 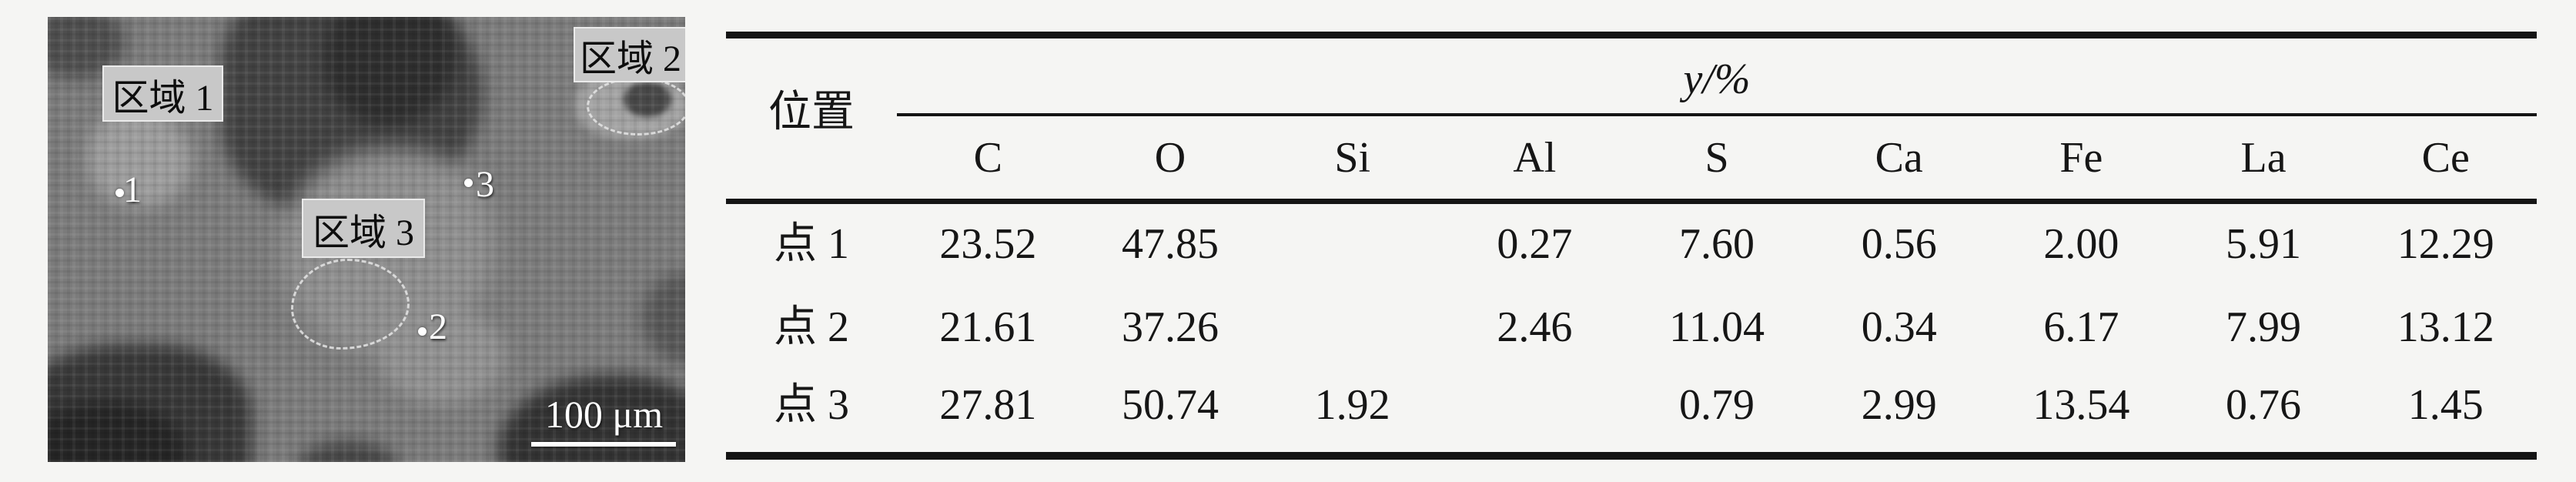 What do you see at coordinates (163, 98) in the screenshot?
I see `region-label-1-text: 区域 1` at bounding box center [163, 98].